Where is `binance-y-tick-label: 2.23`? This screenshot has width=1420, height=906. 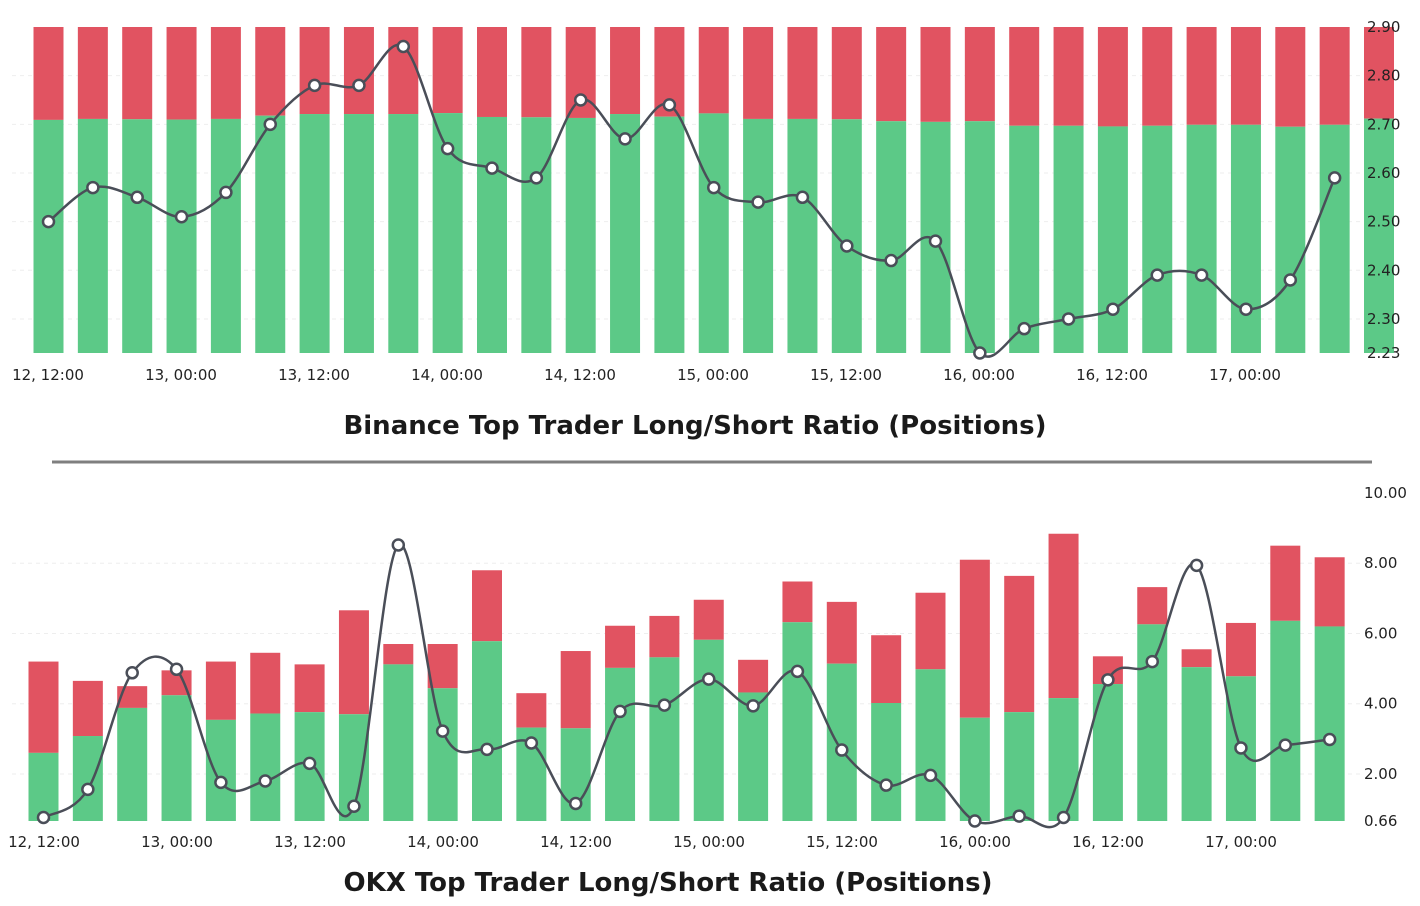 binance-y-tick-label: 2.23 is located at coordinates (1383, 353).